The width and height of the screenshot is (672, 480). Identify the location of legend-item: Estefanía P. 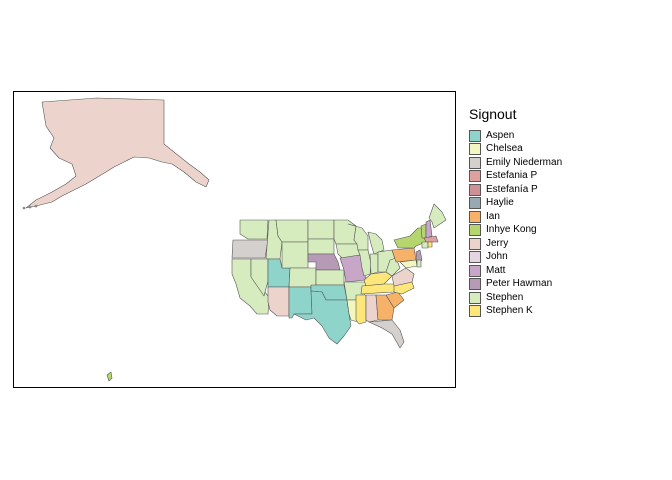
(515, 190).